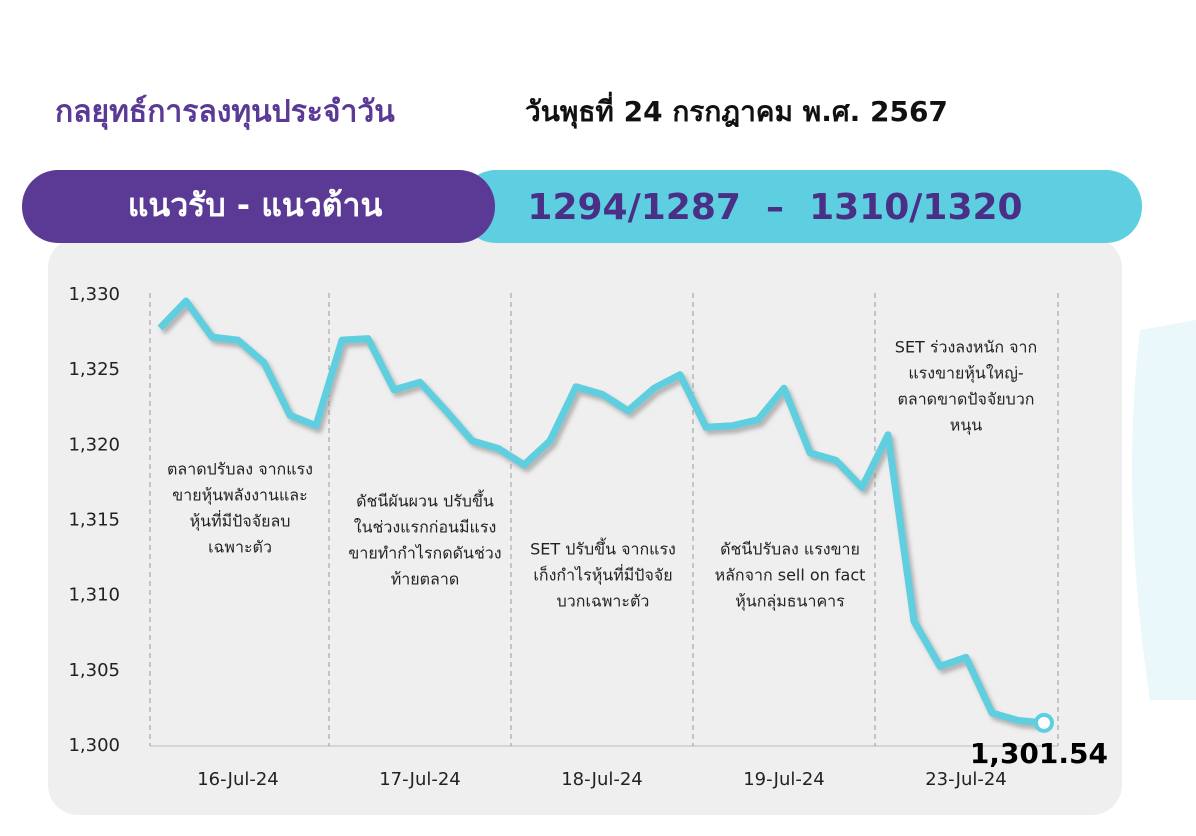  What do you see at coordinates (966, 426) in the screenshot?
I see `annotation: หนุน` at bounding box center [966, 426].